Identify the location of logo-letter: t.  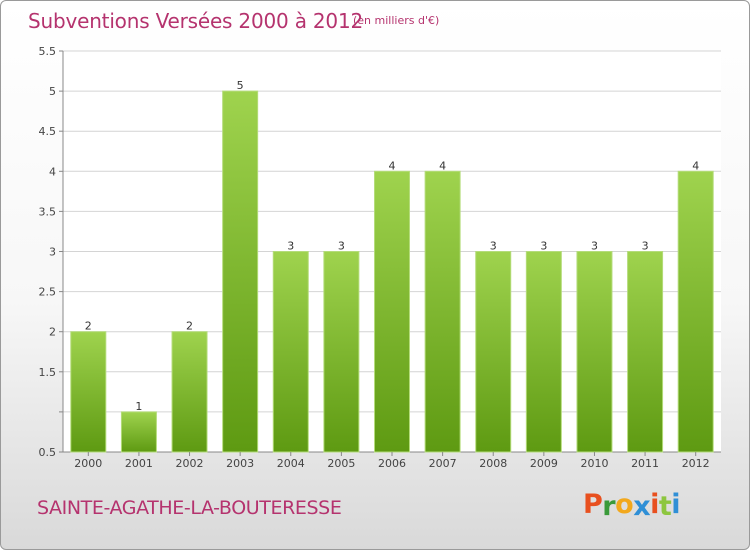
(665, 506).